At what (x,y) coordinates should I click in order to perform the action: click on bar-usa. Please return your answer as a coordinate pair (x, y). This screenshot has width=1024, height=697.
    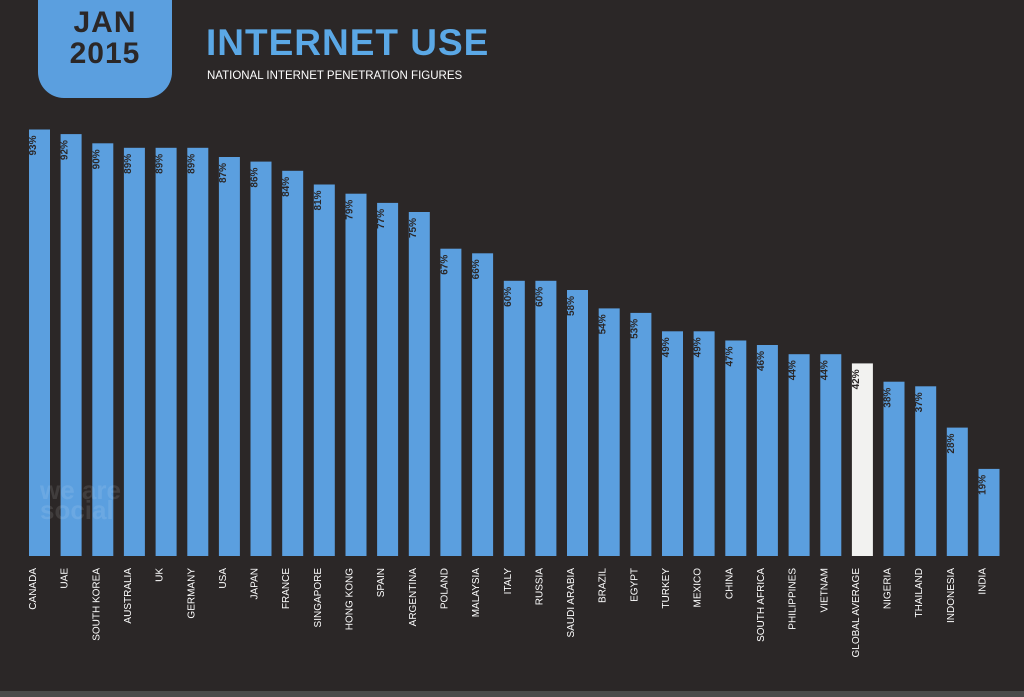
    Looking at the image, I should click on (229, 356).